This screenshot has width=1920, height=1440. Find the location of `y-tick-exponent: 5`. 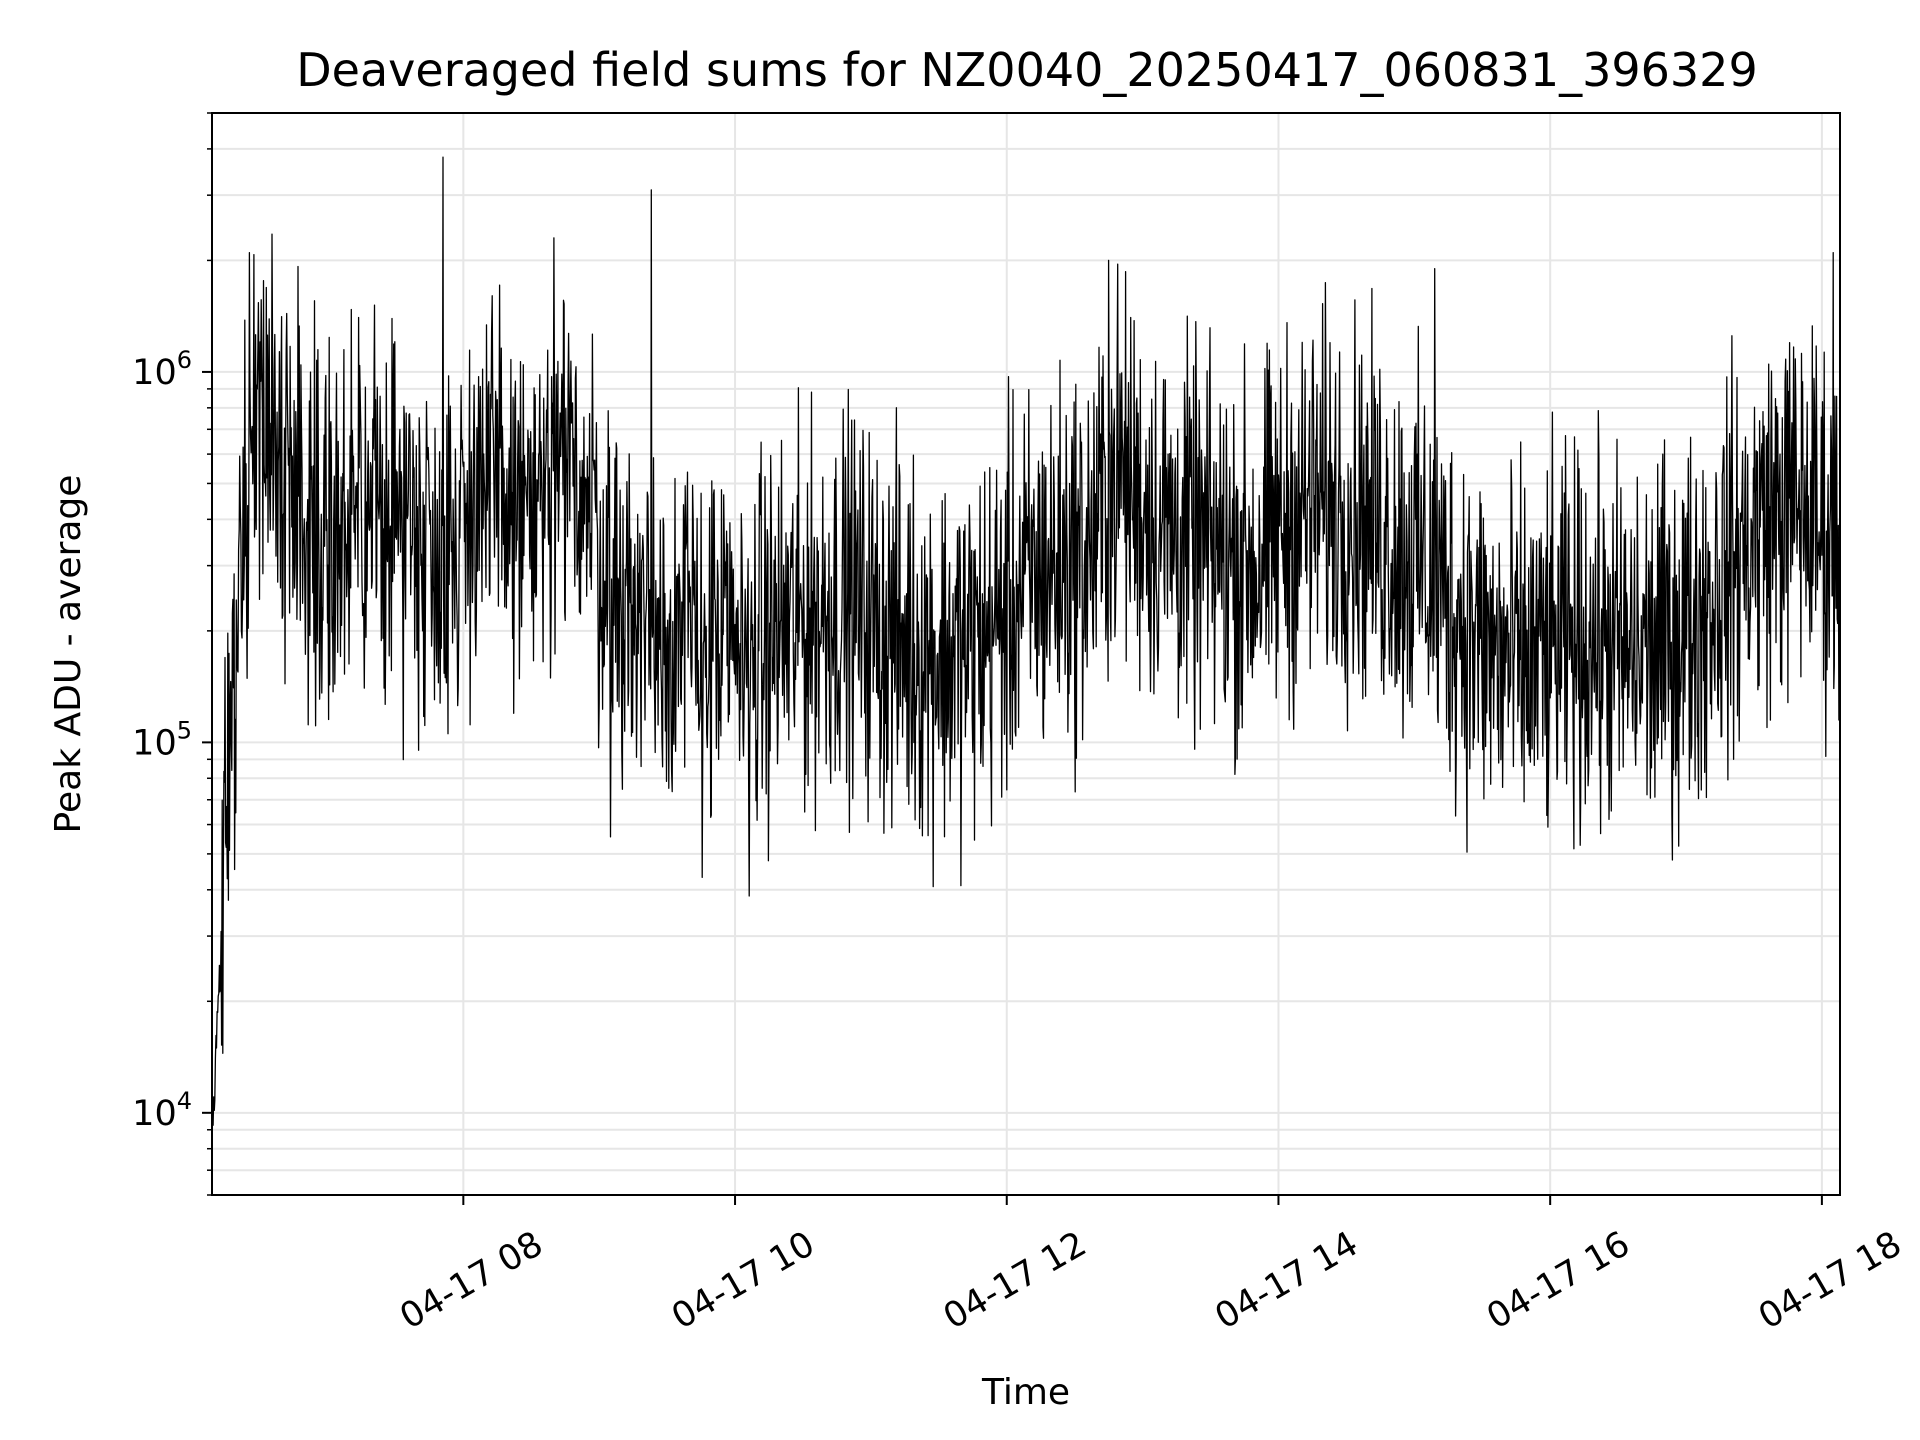

y-tick-exponent: 5 is located at coordinates (184, 730).